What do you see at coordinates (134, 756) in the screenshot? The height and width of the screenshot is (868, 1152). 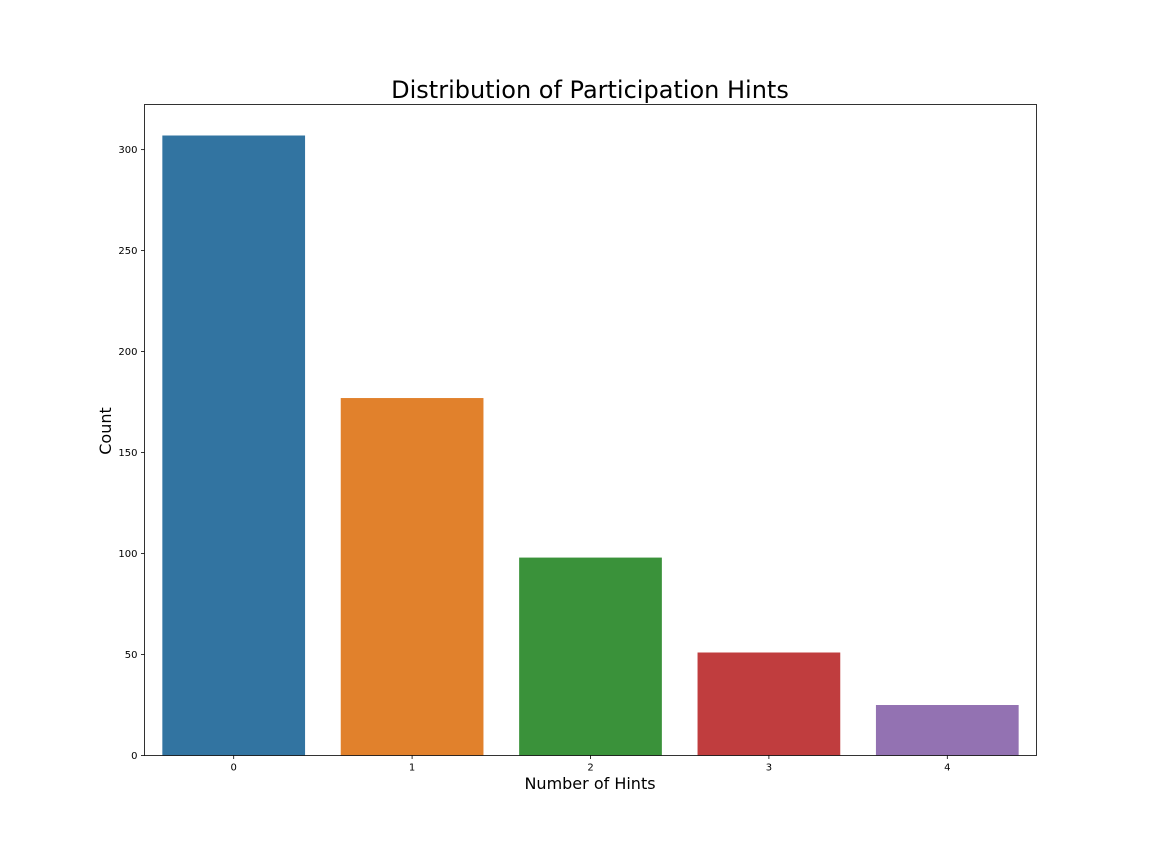 I see `y-tick-label: 0` at bounding box center [134, 756].